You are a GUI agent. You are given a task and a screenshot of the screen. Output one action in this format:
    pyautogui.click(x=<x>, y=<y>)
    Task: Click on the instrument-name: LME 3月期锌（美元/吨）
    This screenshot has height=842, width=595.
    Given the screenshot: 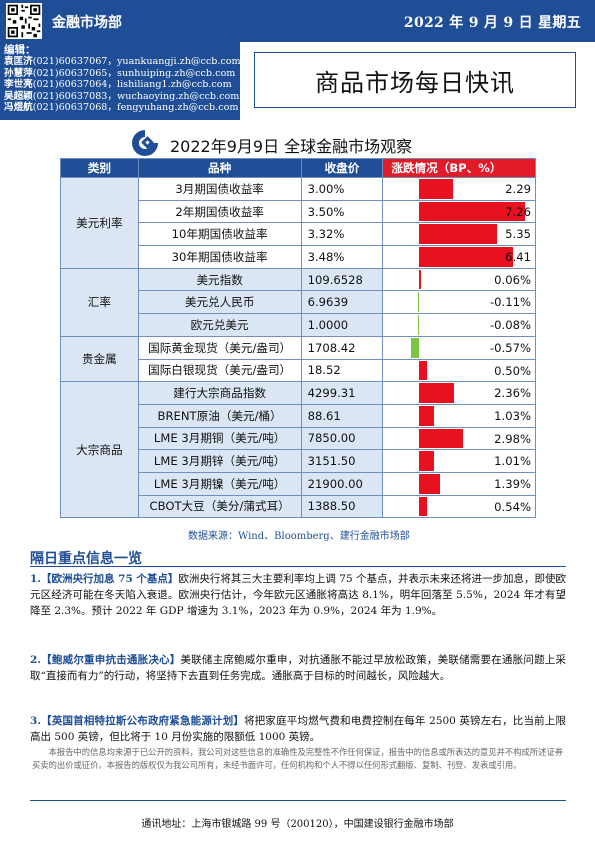 What is the action you would take?
    pyautogui.click(x=219, y=461)
    